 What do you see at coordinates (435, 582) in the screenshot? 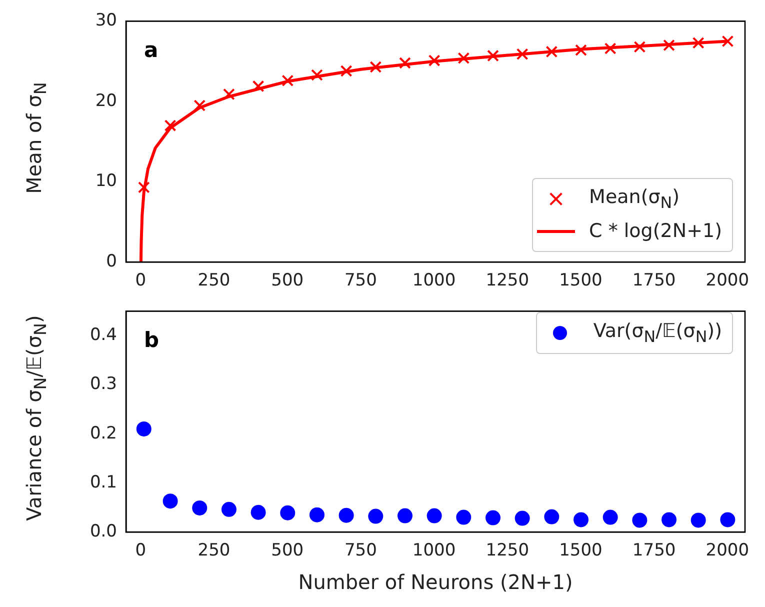
I see `x-axis-title: Number of Neurons (2N+1)` at bounding box center [435, 582].